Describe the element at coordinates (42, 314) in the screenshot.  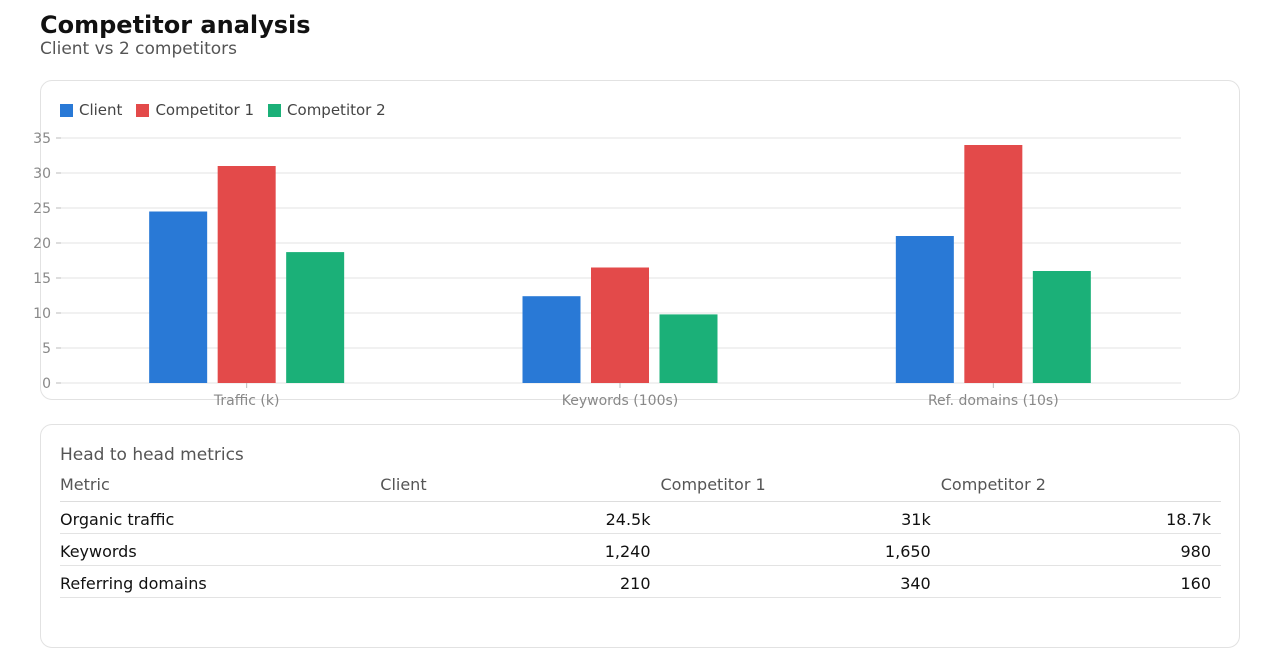
I see `y-tick-label: 10` at that location.